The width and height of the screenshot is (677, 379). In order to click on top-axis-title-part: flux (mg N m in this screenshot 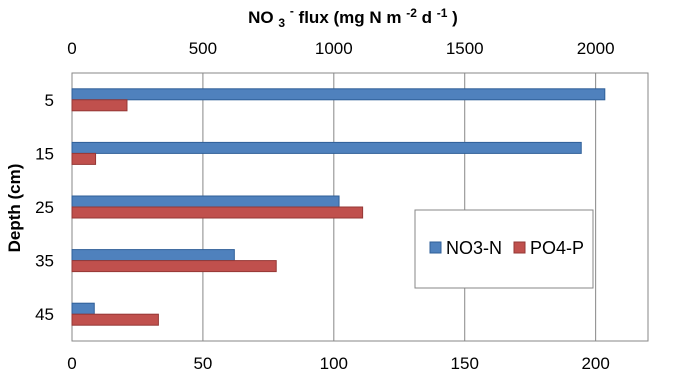, I will do `click(350, 17)`.